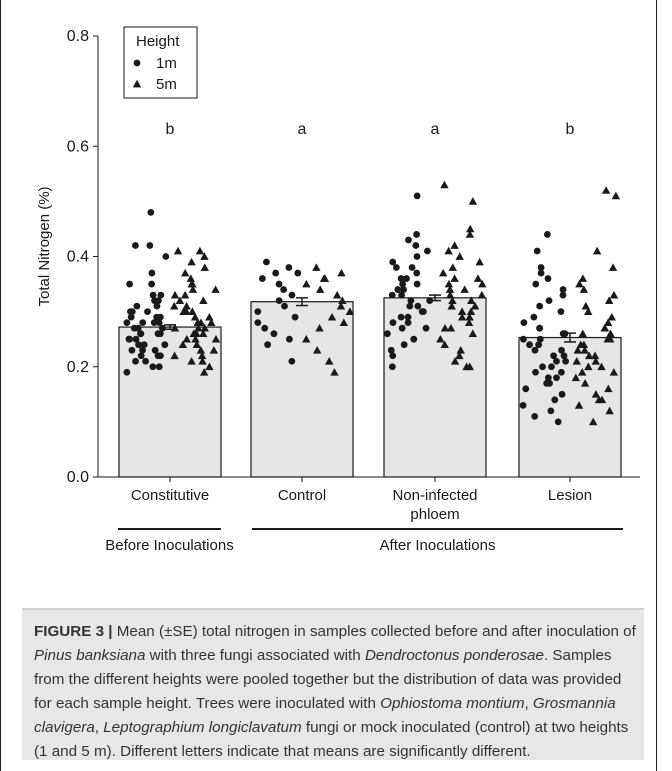  What do you see at coordinates (438, 545) in the screenshot?
I see `group-label: After Inoculations` at bounding box center [438, 545].